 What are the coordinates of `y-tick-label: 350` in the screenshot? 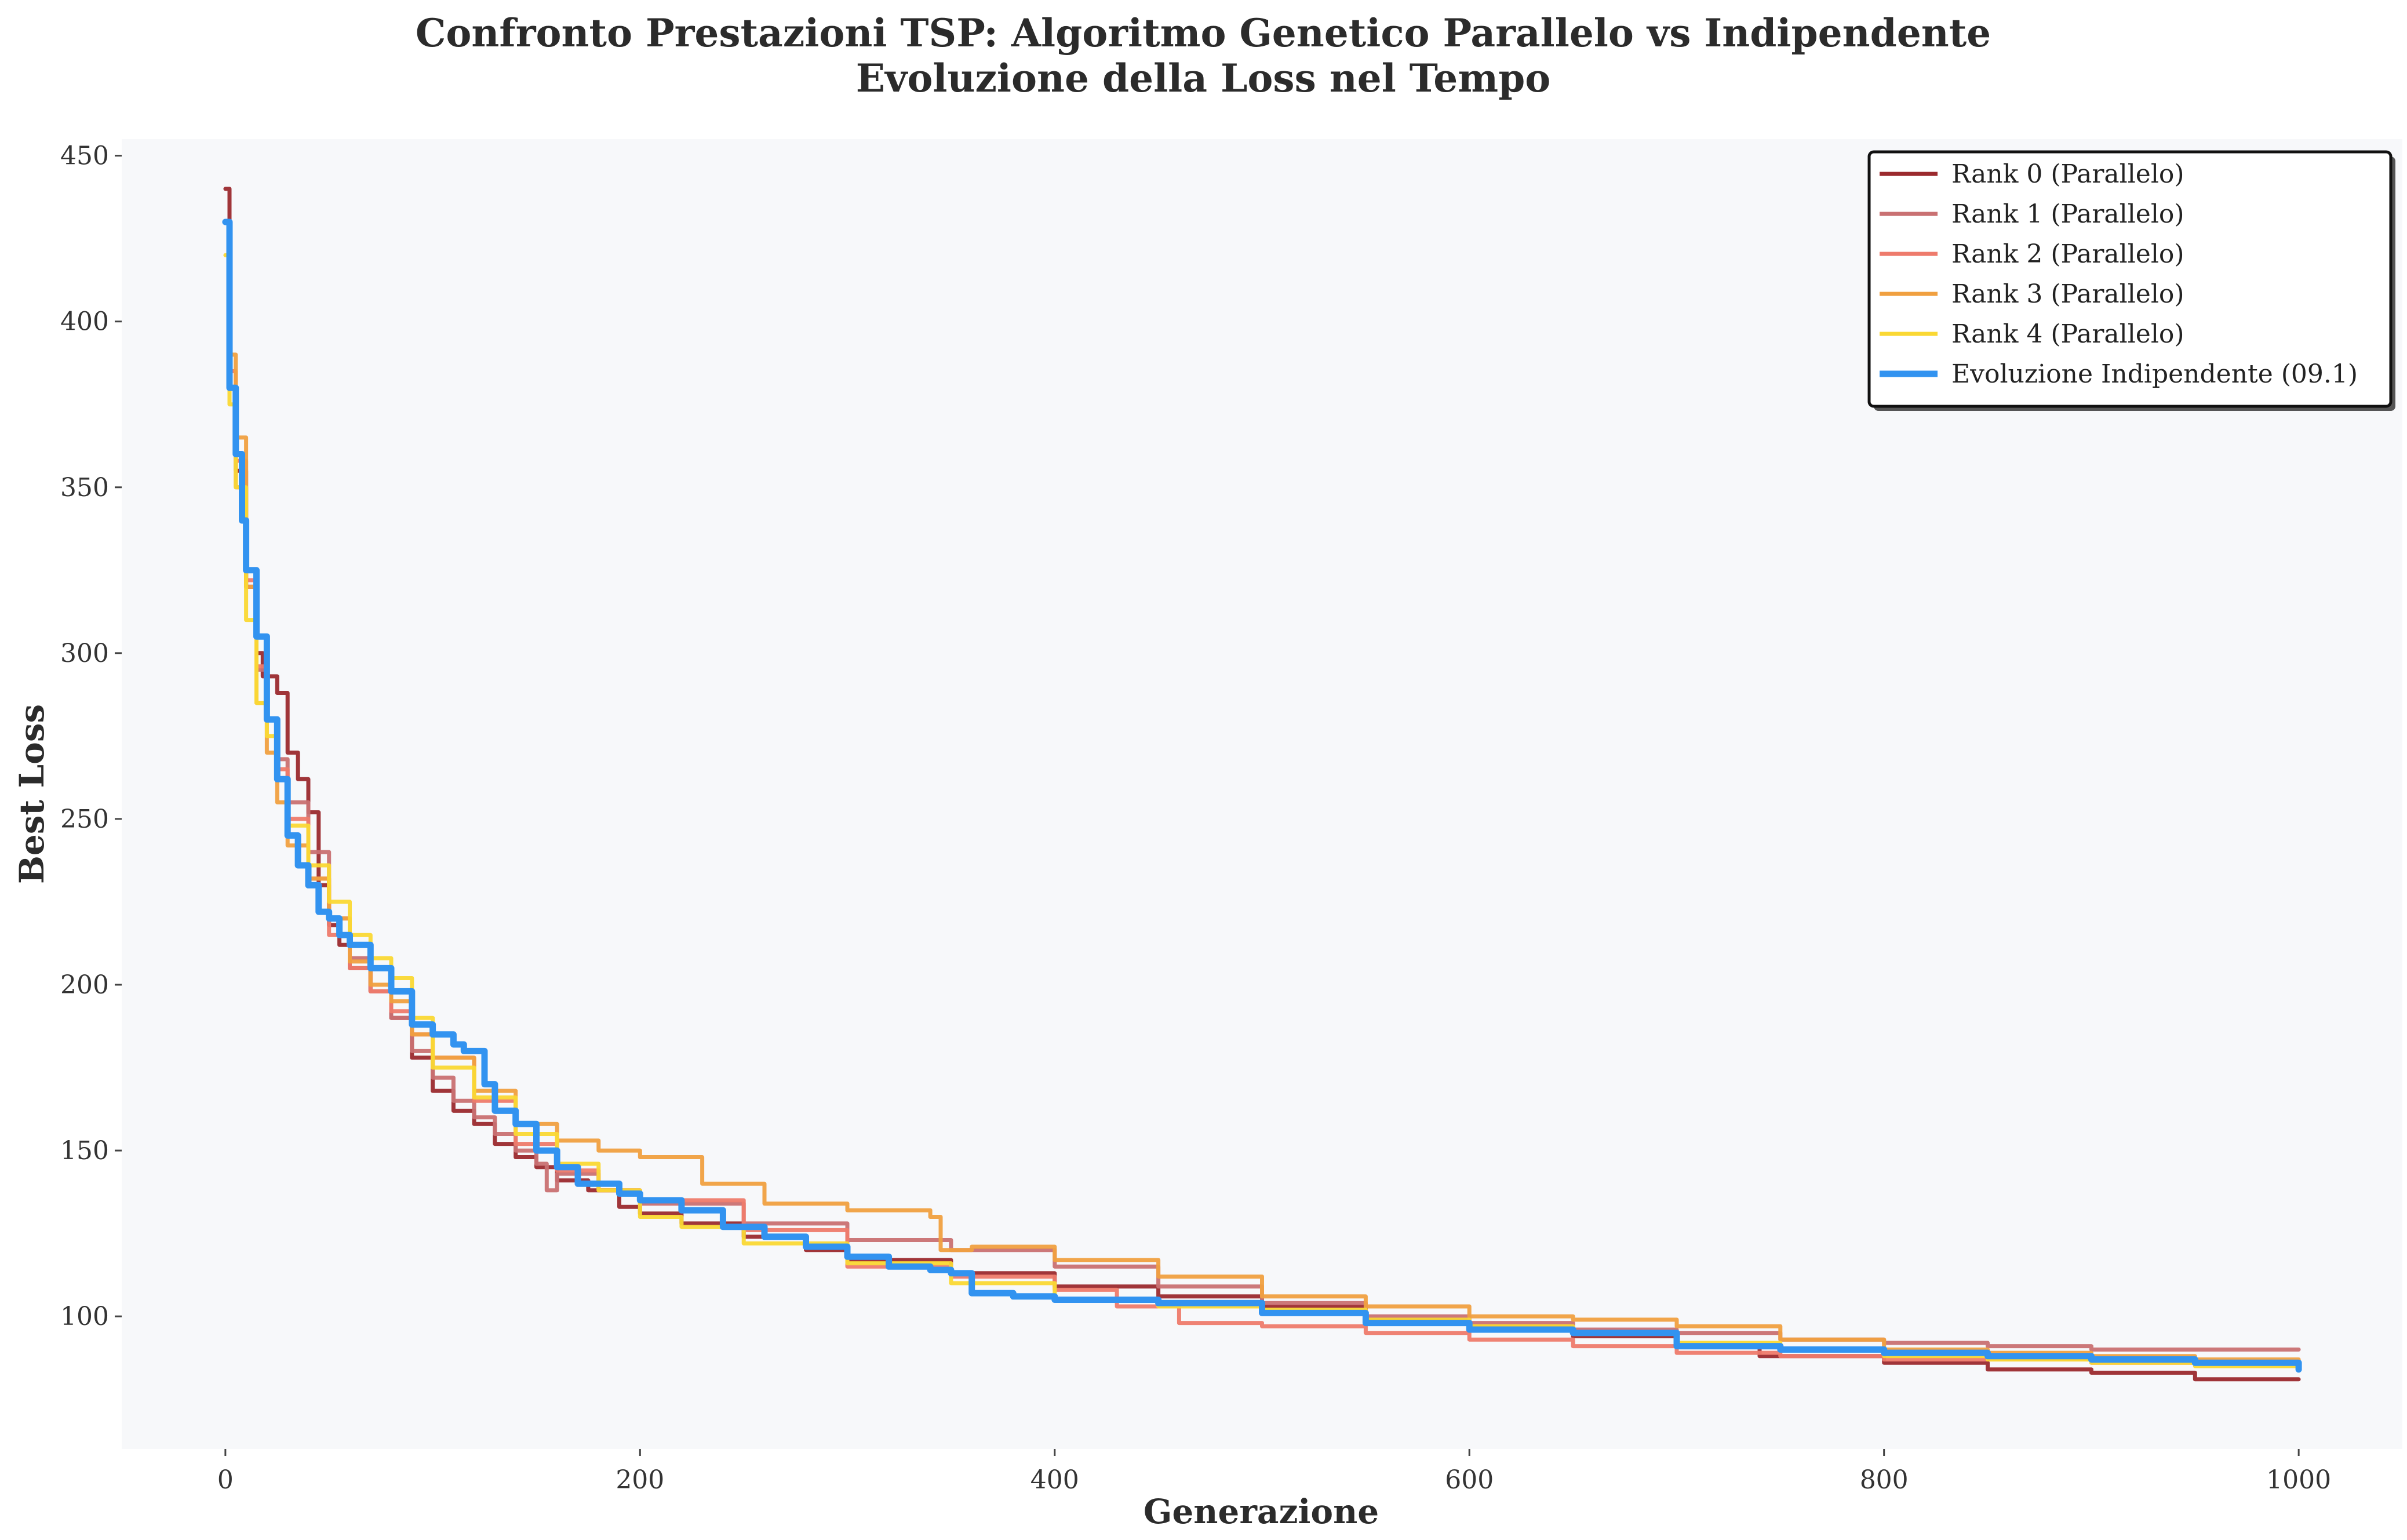 It's located at (84, 488).